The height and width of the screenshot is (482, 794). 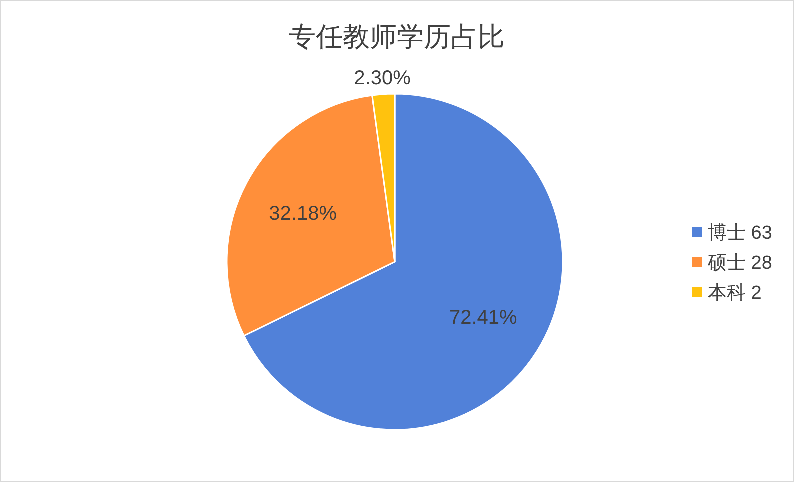 I want to click on title: 专任教师学历占比, so click(x=397, y=37).